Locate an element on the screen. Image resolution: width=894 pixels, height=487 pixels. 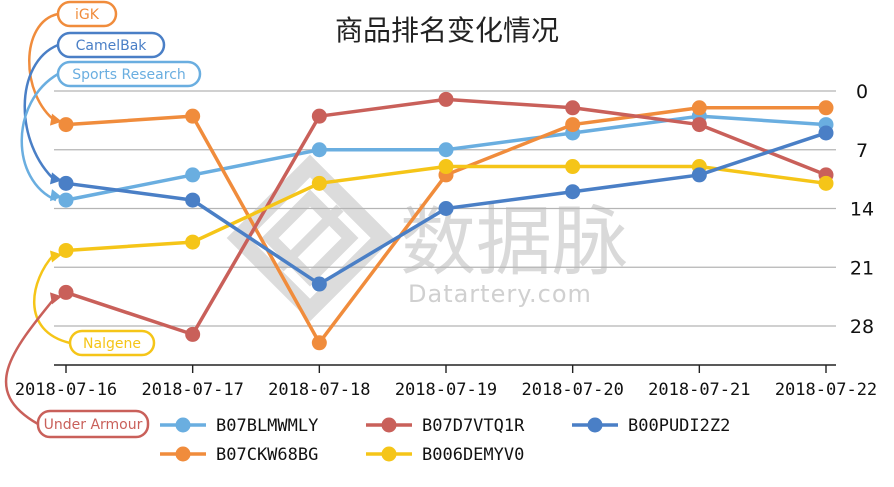
callout-label: CamelBak is located at coordinates (112, 46).